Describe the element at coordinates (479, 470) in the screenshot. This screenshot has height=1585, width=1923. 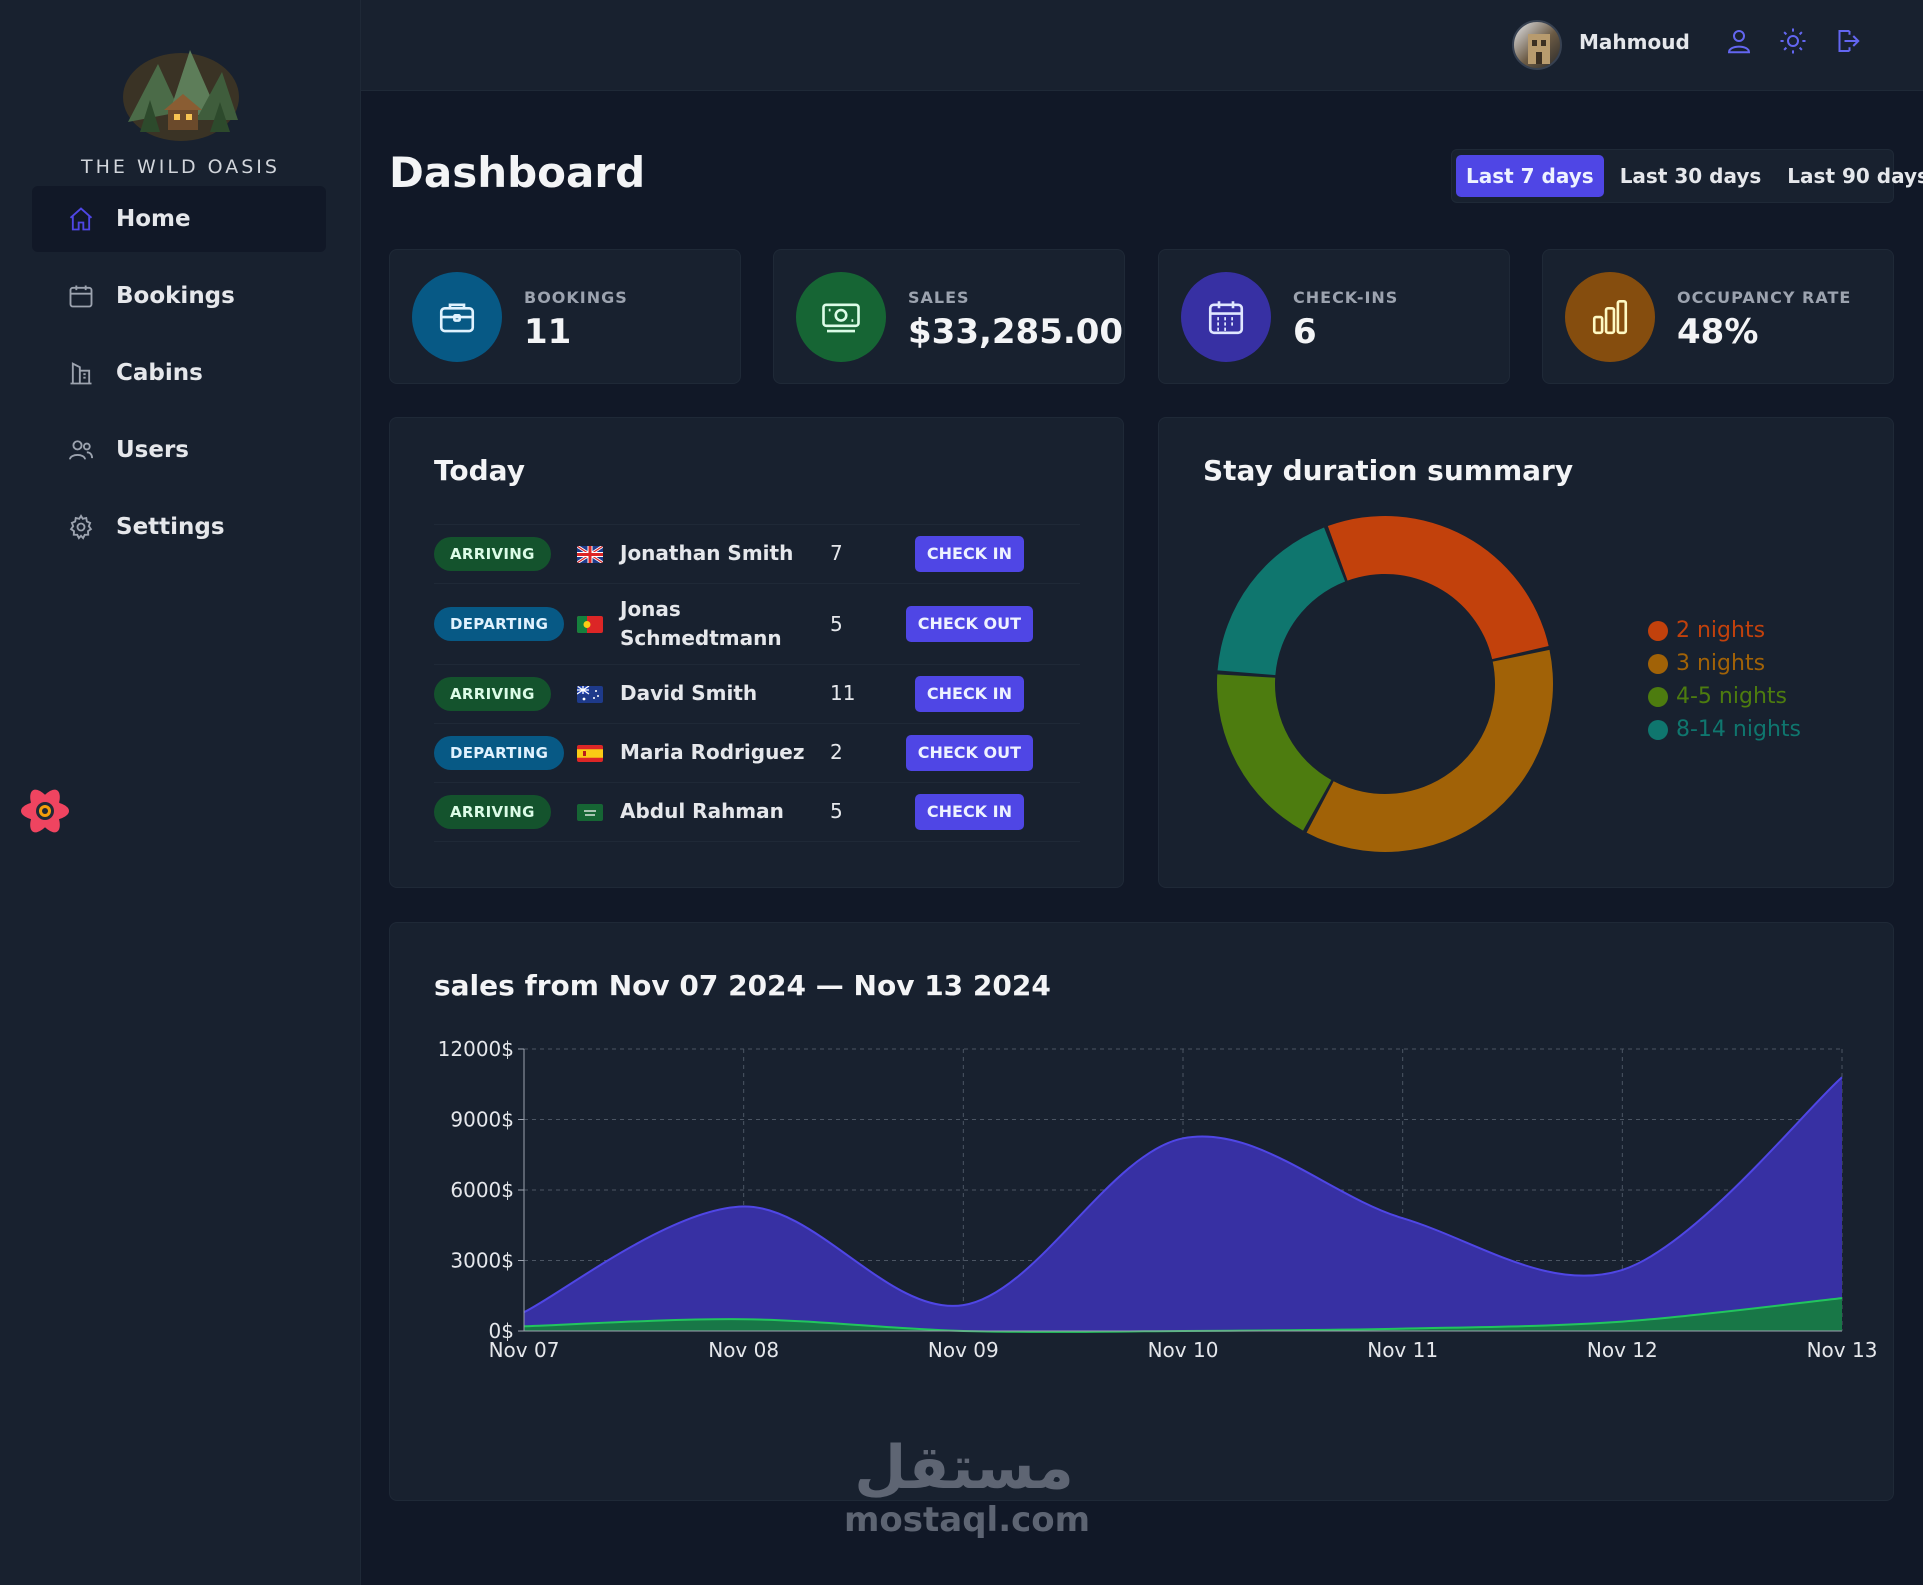
I see `today-title: Today` at that location.